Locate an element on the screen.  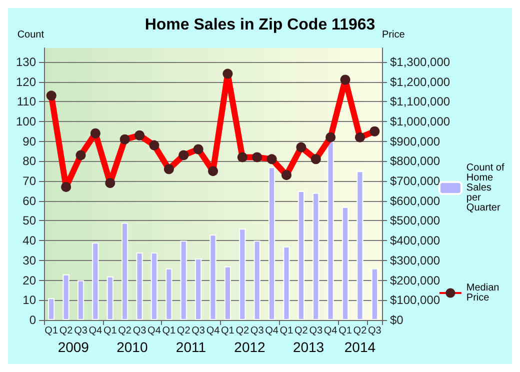
y2-tick-label: $400,000 is located at coordinates (415, 241).